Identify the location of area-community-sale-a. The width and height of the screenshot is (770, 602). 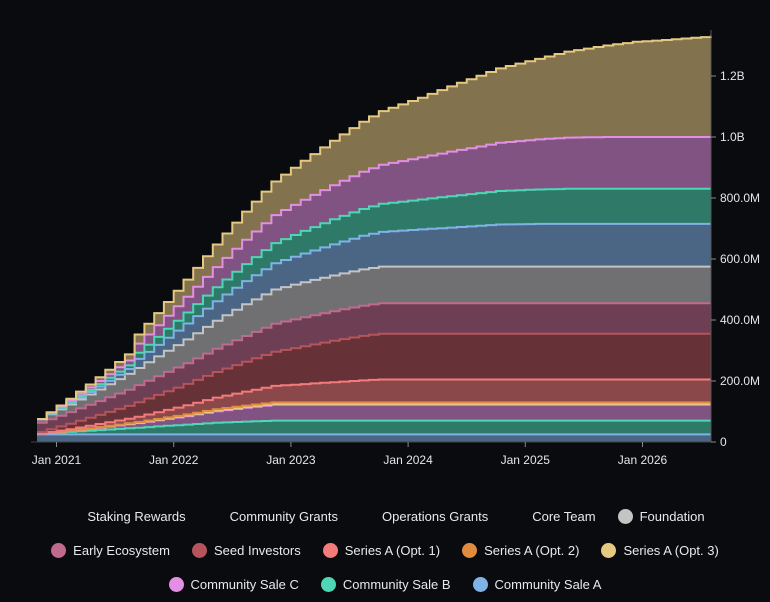
(374, 438).